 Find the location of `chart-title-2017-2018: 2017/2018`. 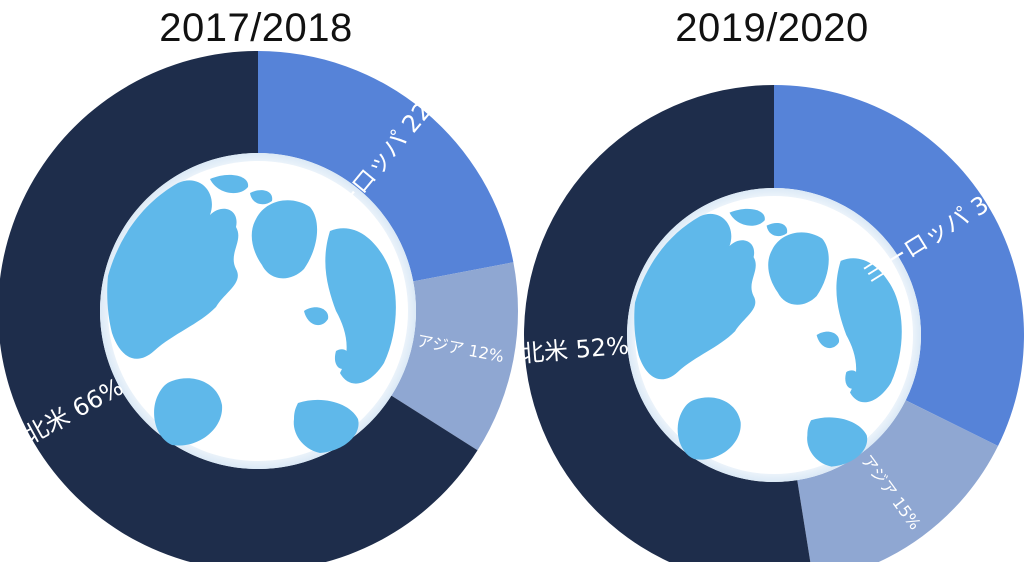

chart-title-2017-2018: 2017/2018 is located at coordinates (256, 28).